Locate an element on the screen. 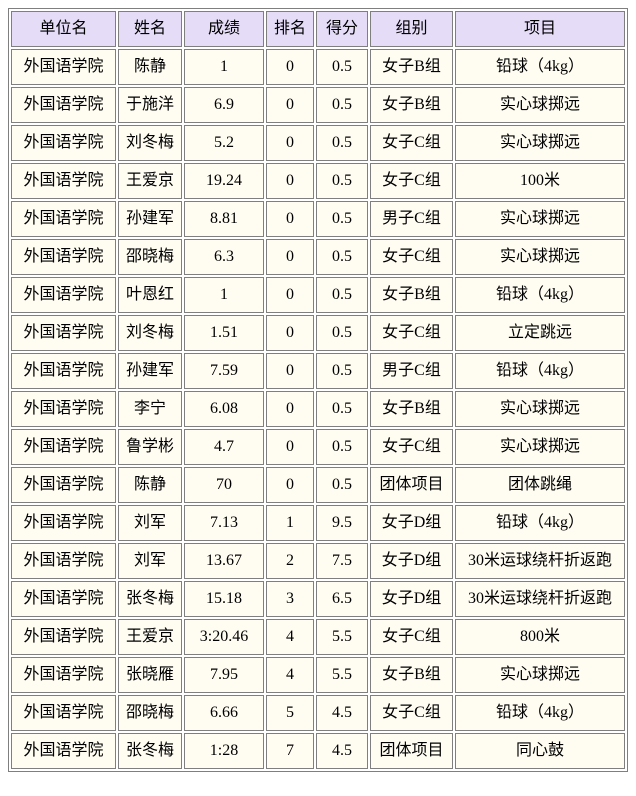 The width and height of the screenshot is (636, 796). cell-score: 19.24 is located at coordinates (224, 181).